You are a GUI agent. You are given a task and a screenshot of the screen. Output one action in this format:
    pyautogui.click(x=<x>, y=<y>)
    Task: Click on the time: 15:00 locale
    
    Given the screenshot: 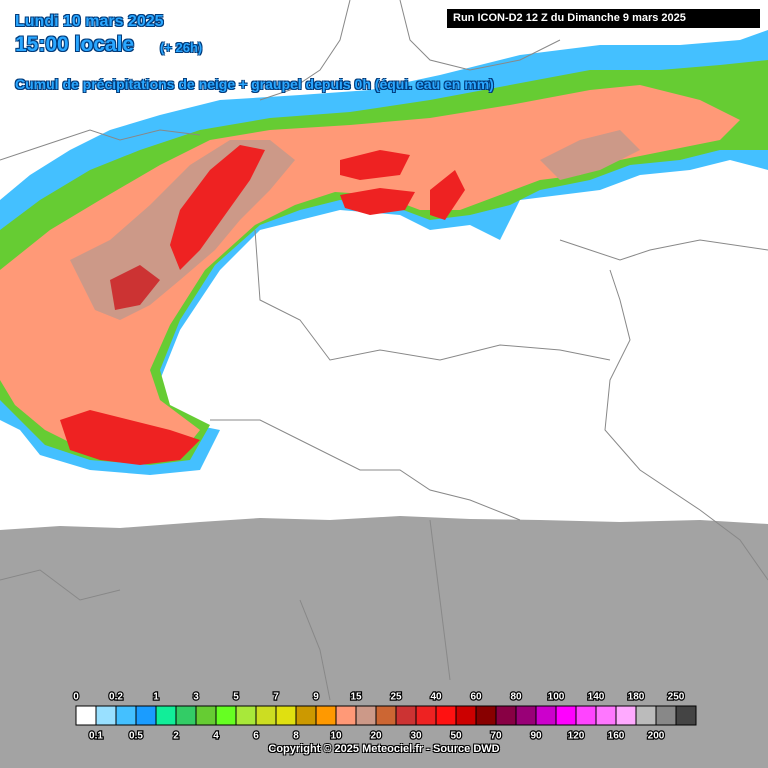 What is the action you would take?
    pyautogui.click(x=75, y=44)
    